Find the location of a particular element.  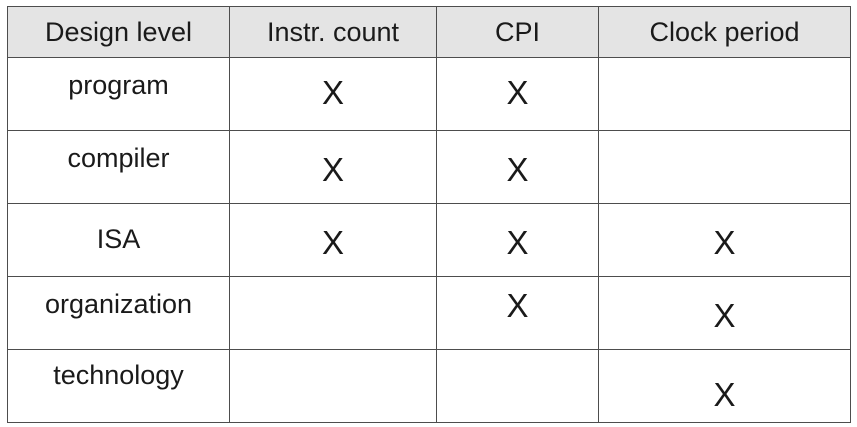

design-level-cell: compiler is located at coordinates (118, 167).